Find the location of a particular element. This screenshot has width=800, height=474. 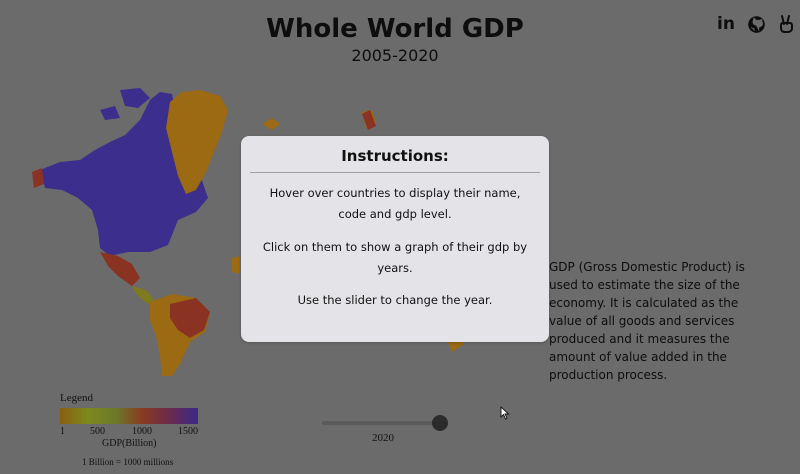

country-europe-fragment is located at coordinates (319, 120).